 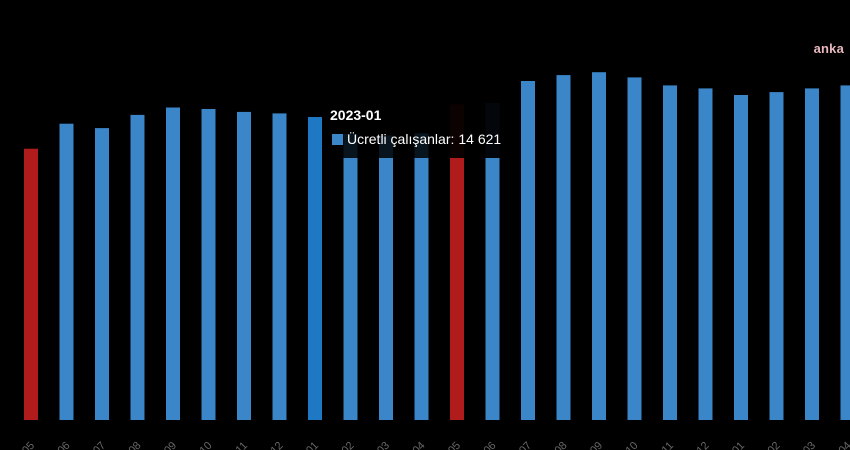 What do you see at coordinates (312, 445) in the screenshot?
I see `x-tick-label-8: 01` at bounding box center [312, 445].